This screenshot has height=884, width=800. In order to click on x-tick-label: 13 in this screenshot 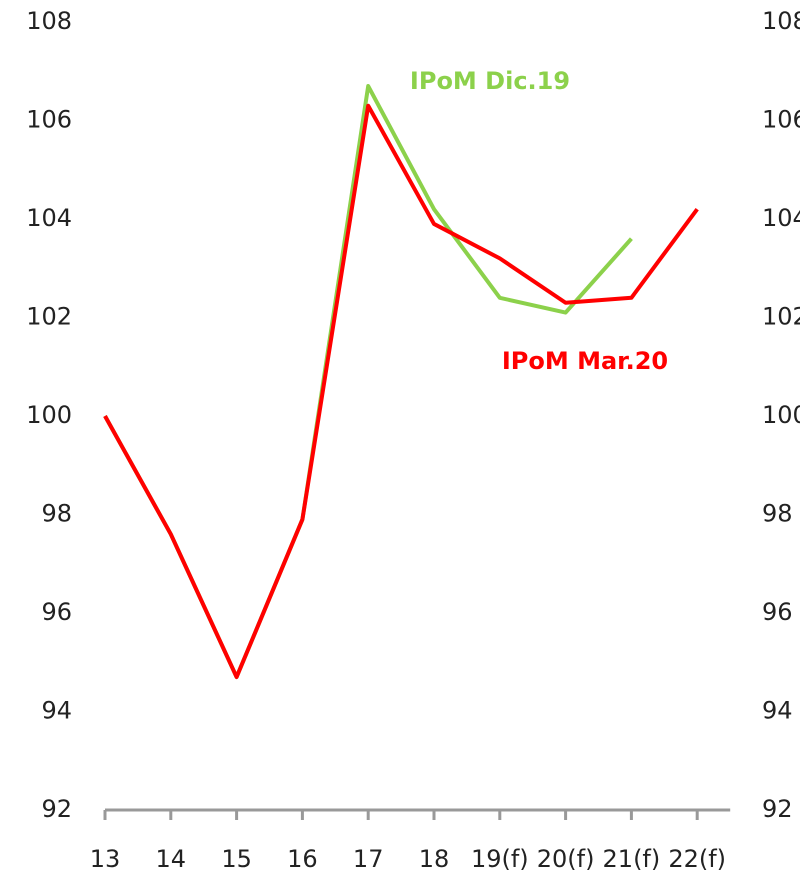, I will do `click(105, 859)`.